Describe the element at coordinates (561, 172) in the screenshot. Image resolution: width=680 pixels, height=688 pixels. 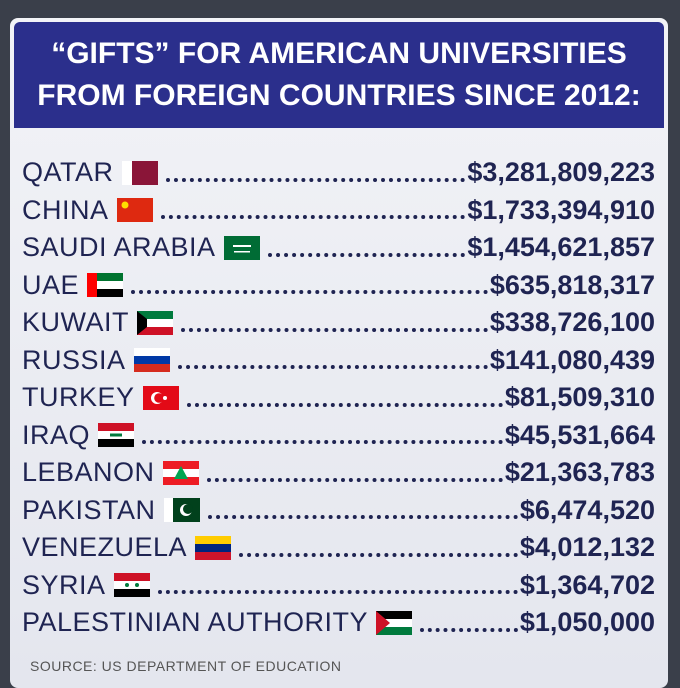
I see `amount: $3,281,809,223` at that location.